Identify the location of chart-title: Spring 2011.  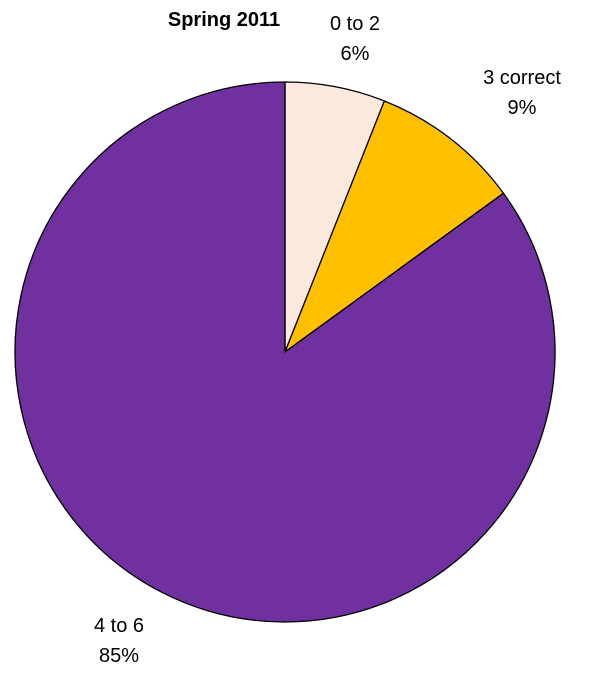
(224, 20).